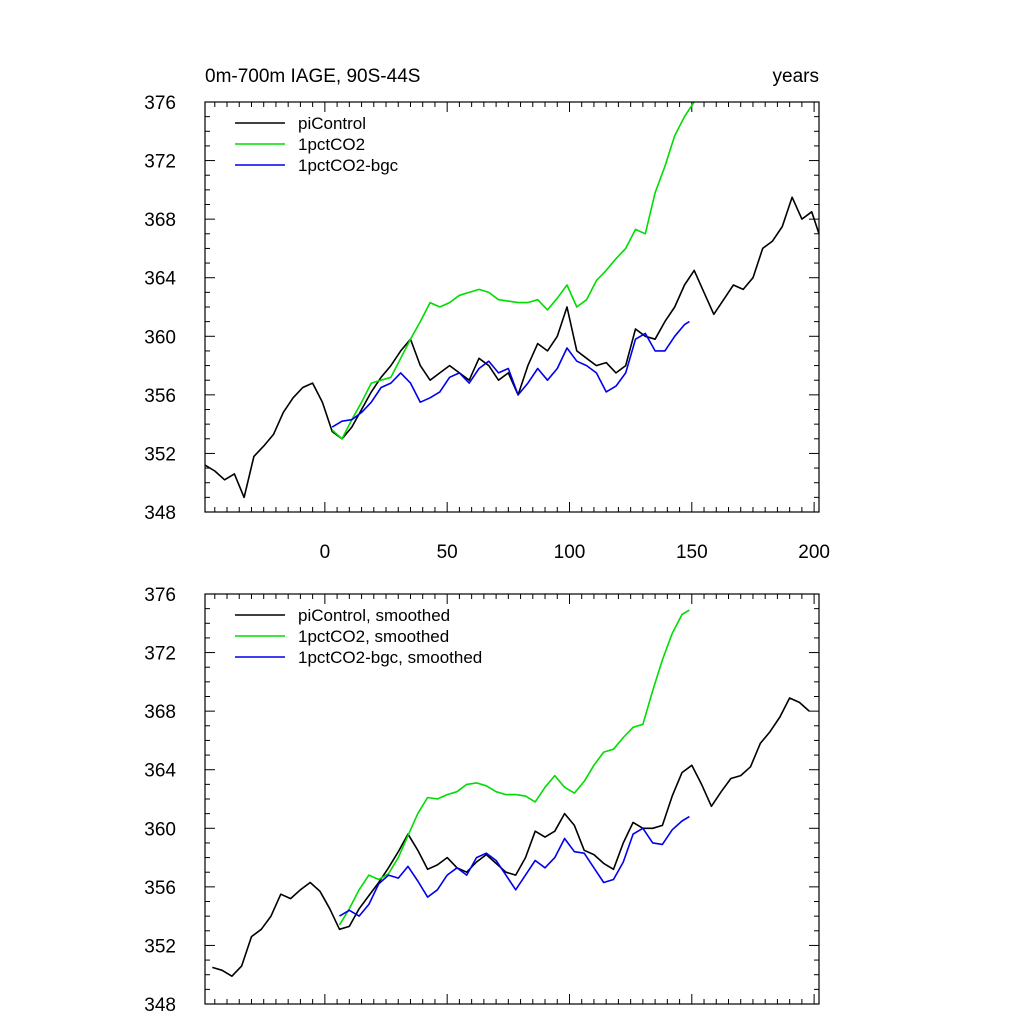 The width and height of the screenshot is (1024, 1024). Describe the element at coordinates (348, 165) in the screenshot. I see `legend-label: 1pctCO2-bgc` at that location.